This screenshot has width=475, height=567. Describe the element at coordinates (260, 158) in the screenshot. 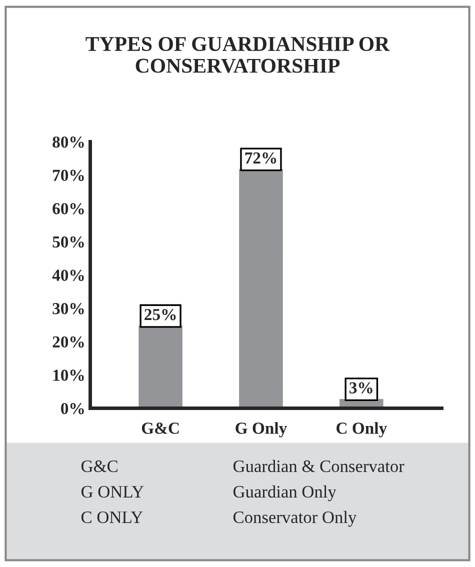

I see `data-label: 72%` at that location.